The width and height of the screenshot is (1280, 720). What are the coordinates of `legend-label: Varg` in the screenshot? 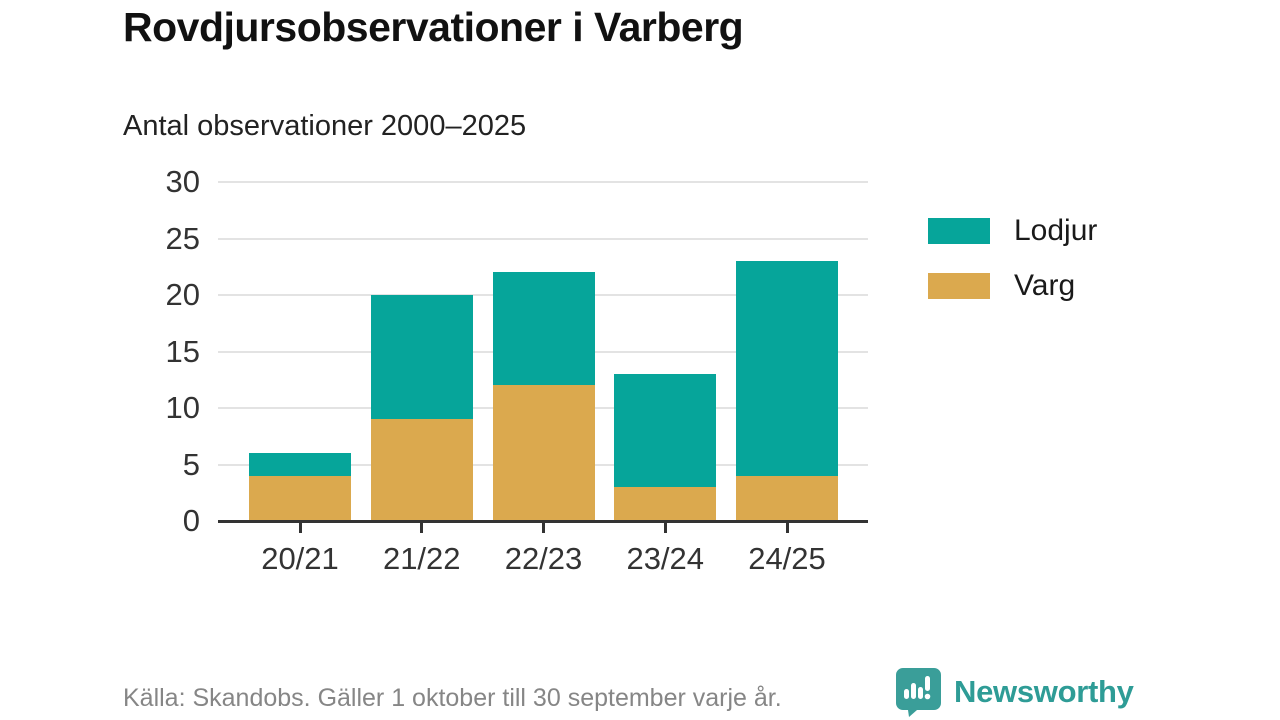 It's located at (1045, 285).